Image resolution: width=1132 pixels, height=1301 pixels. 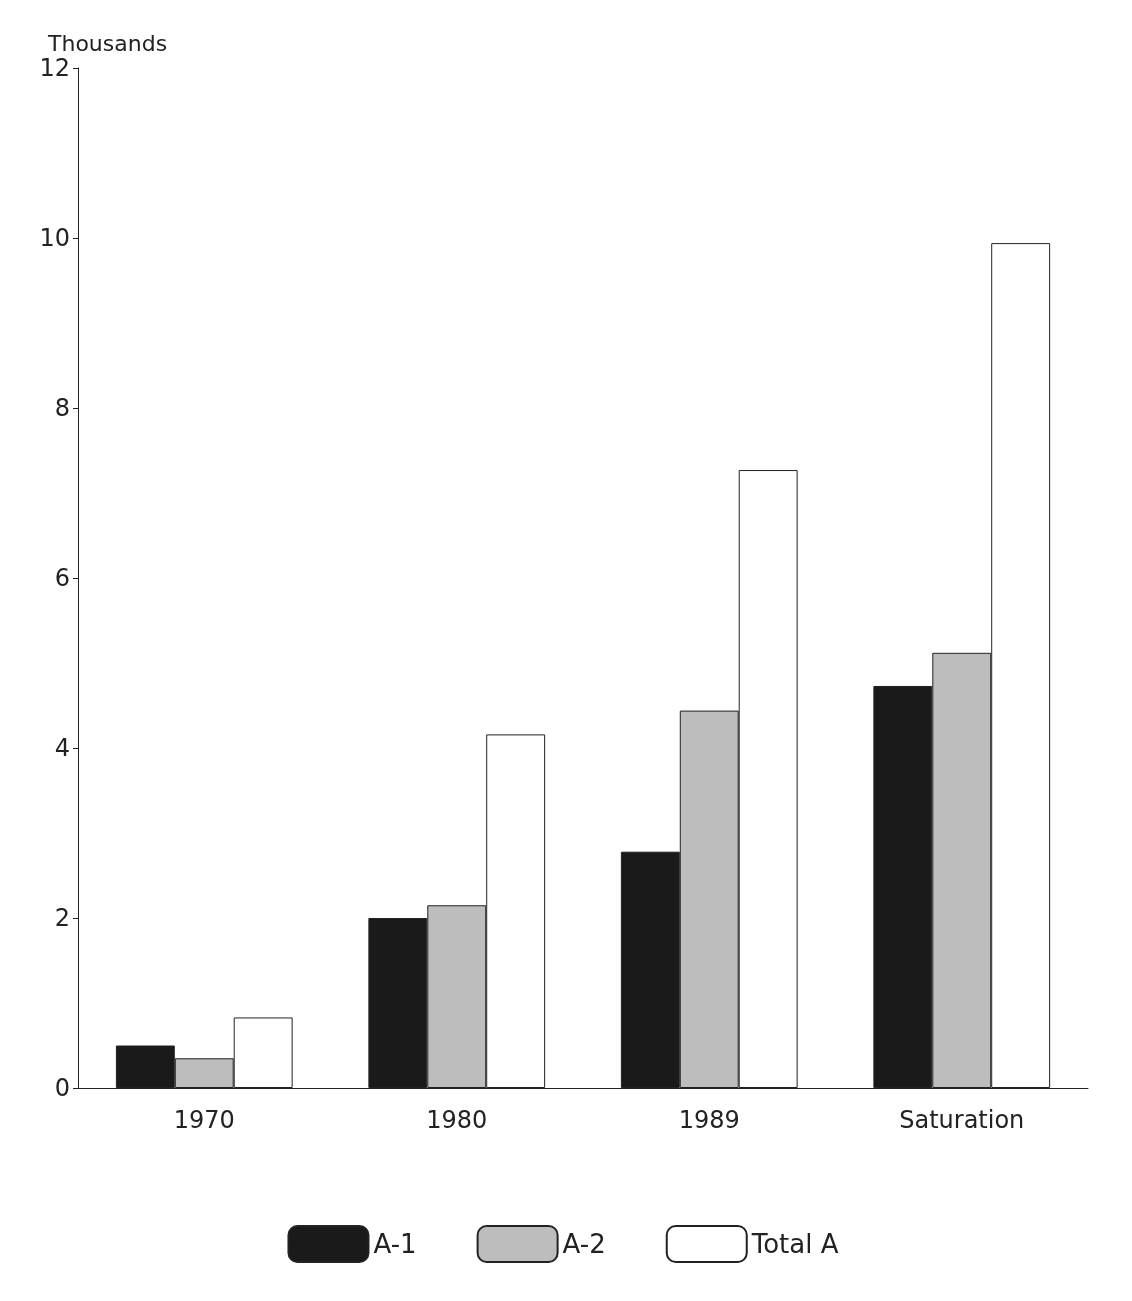 I want to click on y-tick-label: 6, so click(x=62, y=578).